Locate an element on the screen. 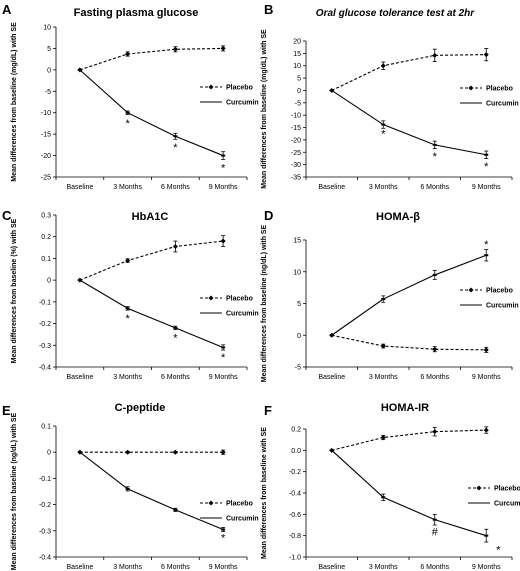 The height and width of the screenshot is (571, 520). y-tick-label: -35 is located at coordinates (296, 178).